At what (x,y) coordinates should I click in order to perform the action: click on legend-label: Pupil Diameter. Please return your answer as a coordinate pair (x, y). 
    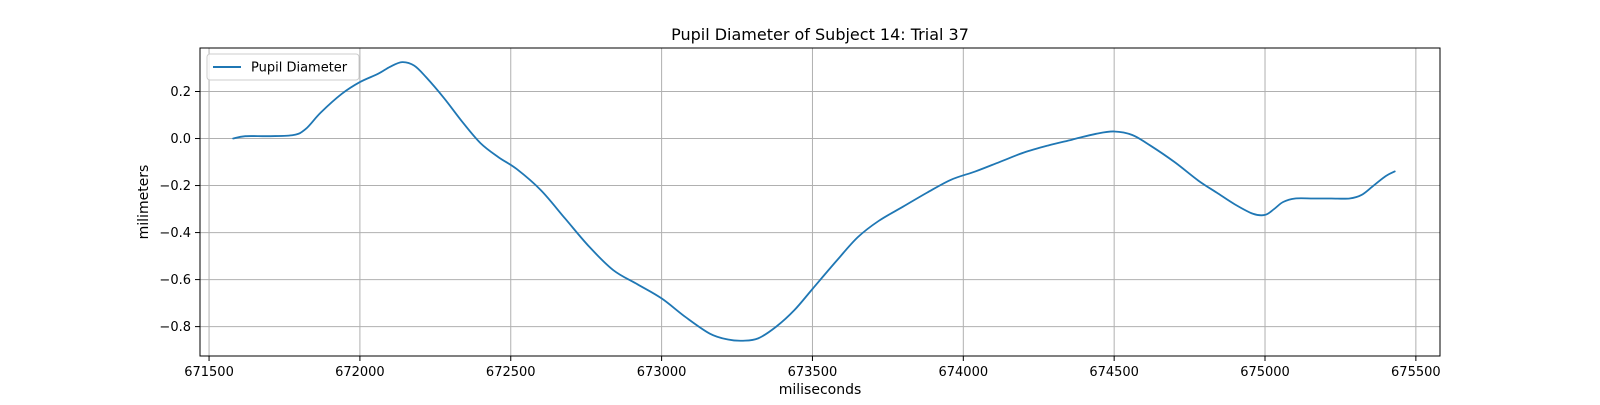
    Looking at the image, I should click on (299, 68).